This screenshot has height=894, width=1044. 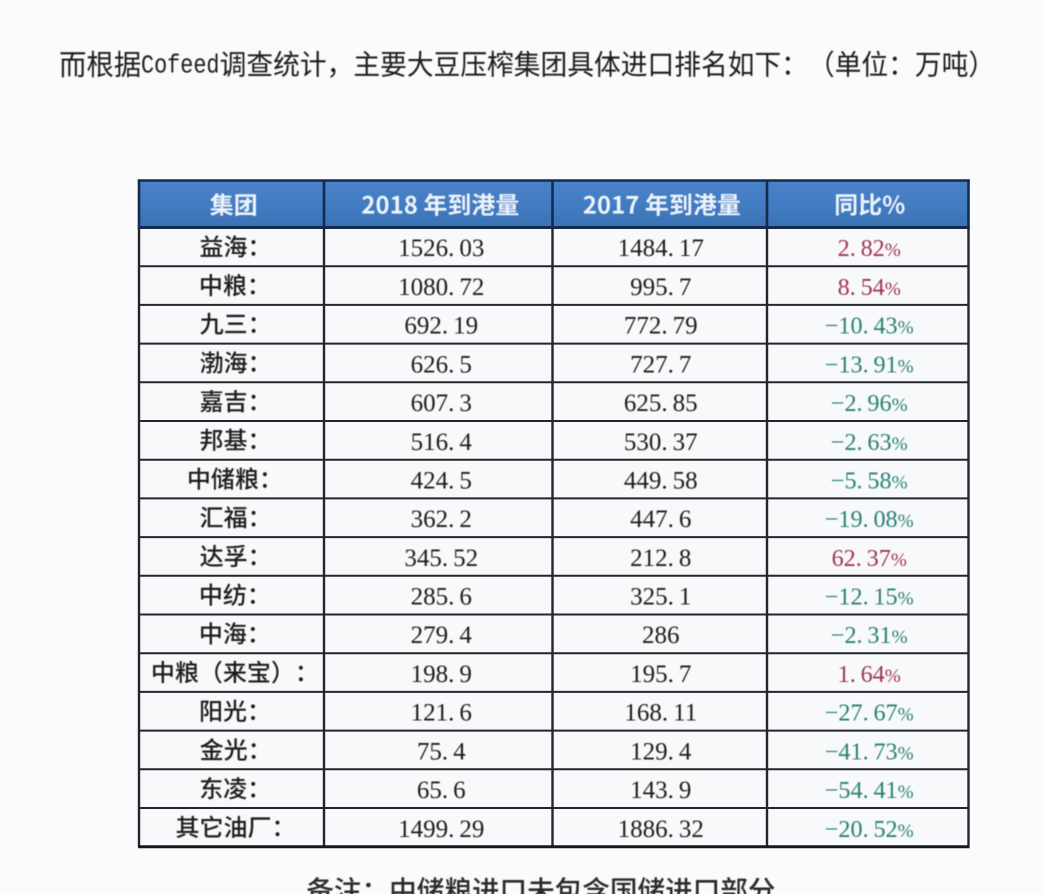 What do you see at coordinates (441, 403) in the screenshot?
I see `svg-text: 607. 3` at bounding box center [441, 403].